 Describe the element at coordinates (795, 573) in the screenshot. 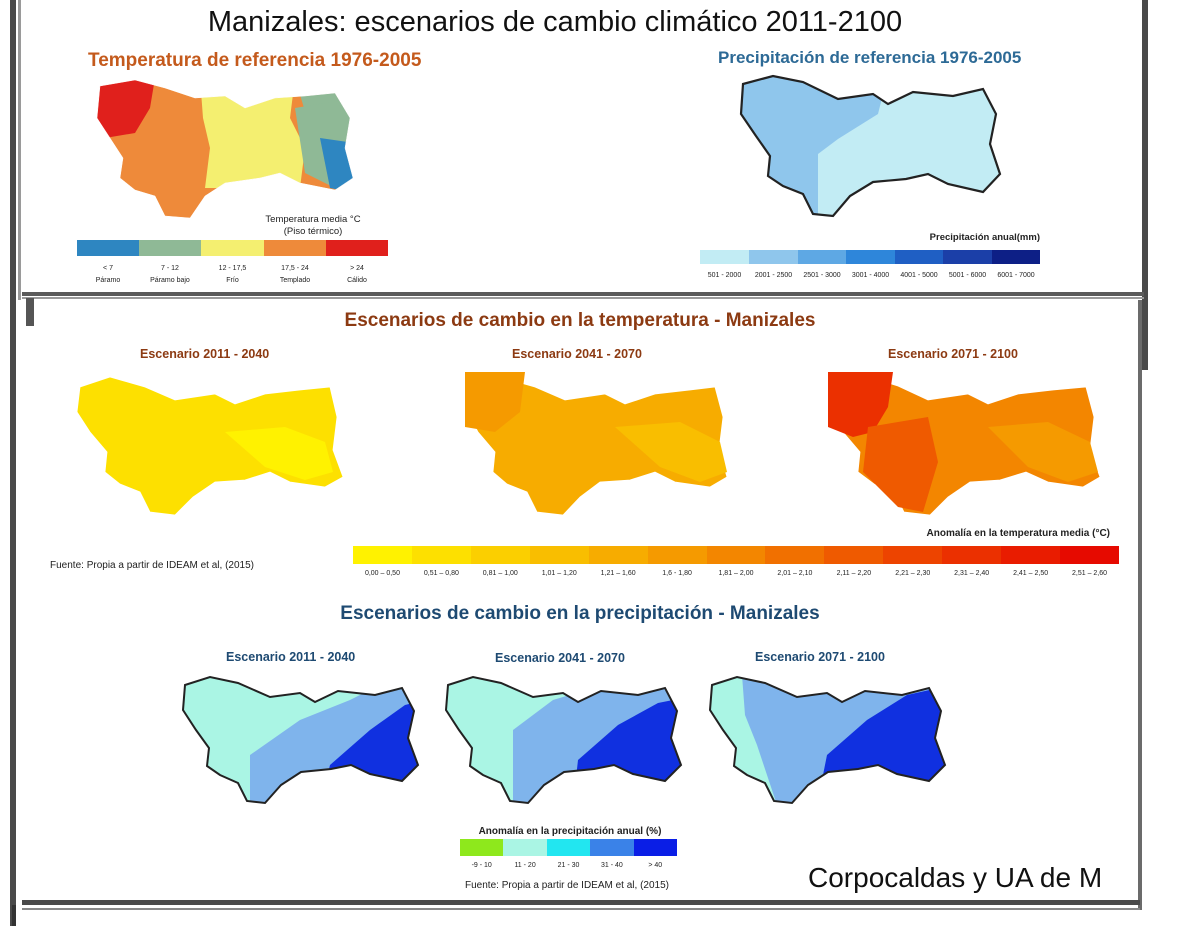

I see `legend-label: 2,01 – 2,10` at that location.